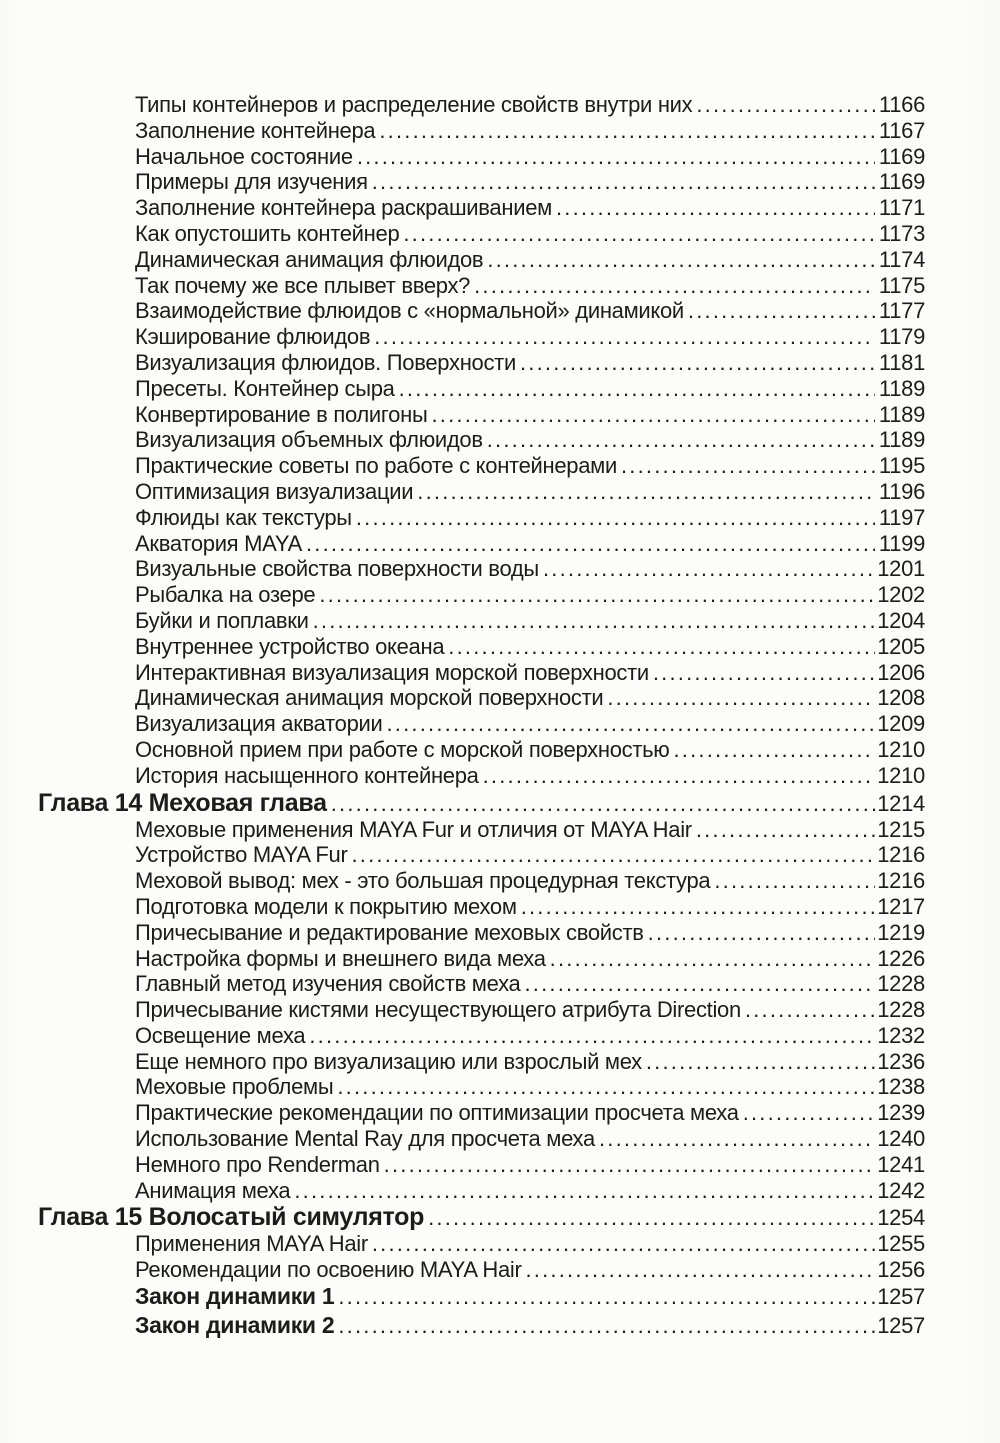  What do you see at coordinates (481, 595) in the screenshot?
I see `toc-entry-row: Рыбалка на озере 1202` at bounding box center [481, 595].